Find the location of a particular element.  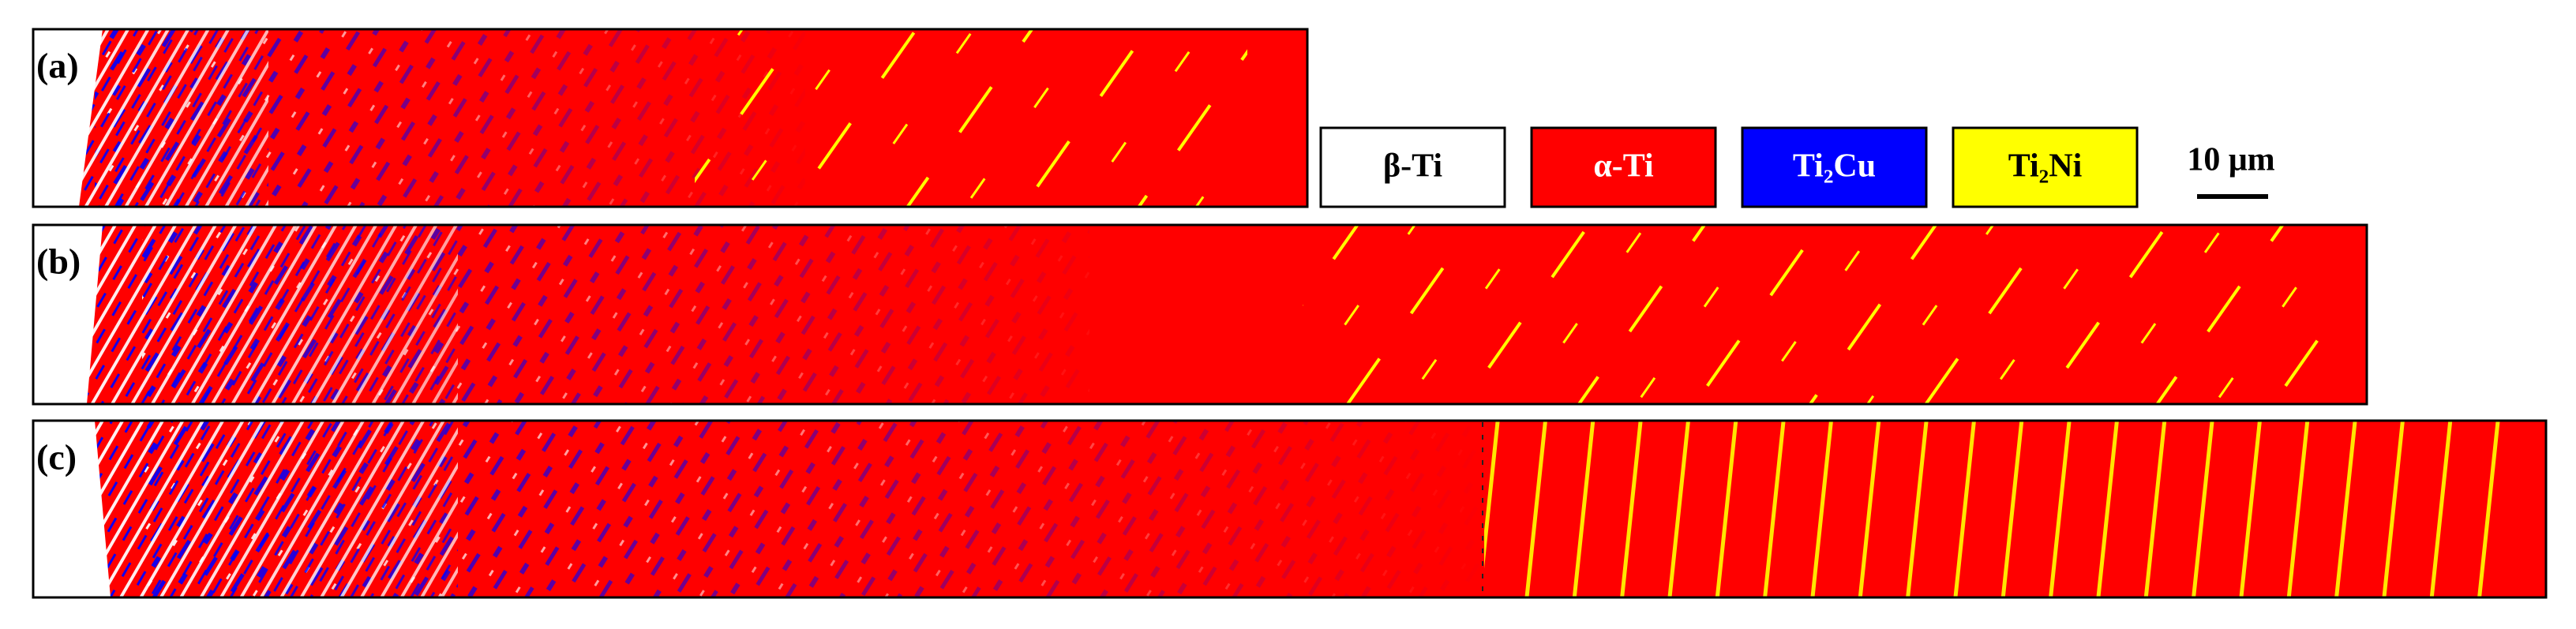

legend-label: Ti₂Cu is located at coordinates (1835, 166).